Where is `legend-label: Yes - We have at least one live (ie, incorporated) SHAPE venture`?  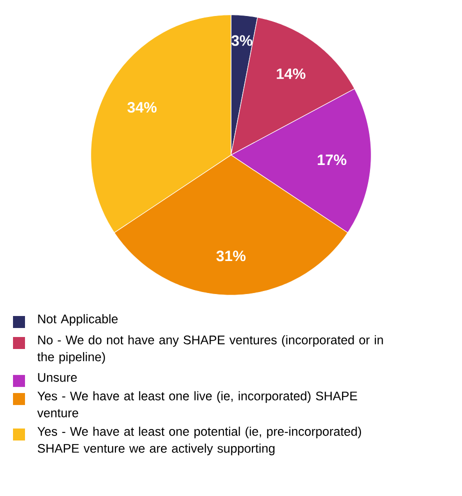 legend-label: Yes - We have at least one live (ie, incorporated) SHAPE venture is located at coordinates (197, 404).